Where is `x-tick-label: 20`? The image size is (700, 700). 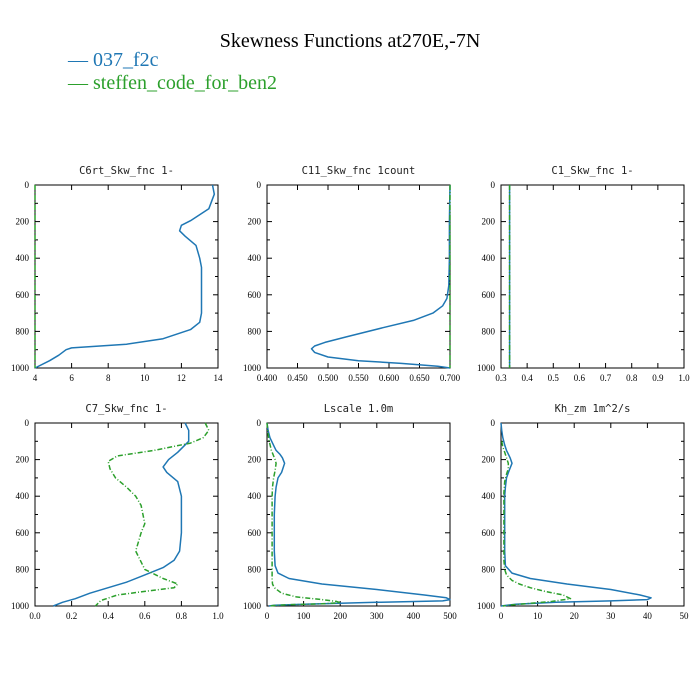
x-tick-label: 20 is located at coordinates (575, 616).